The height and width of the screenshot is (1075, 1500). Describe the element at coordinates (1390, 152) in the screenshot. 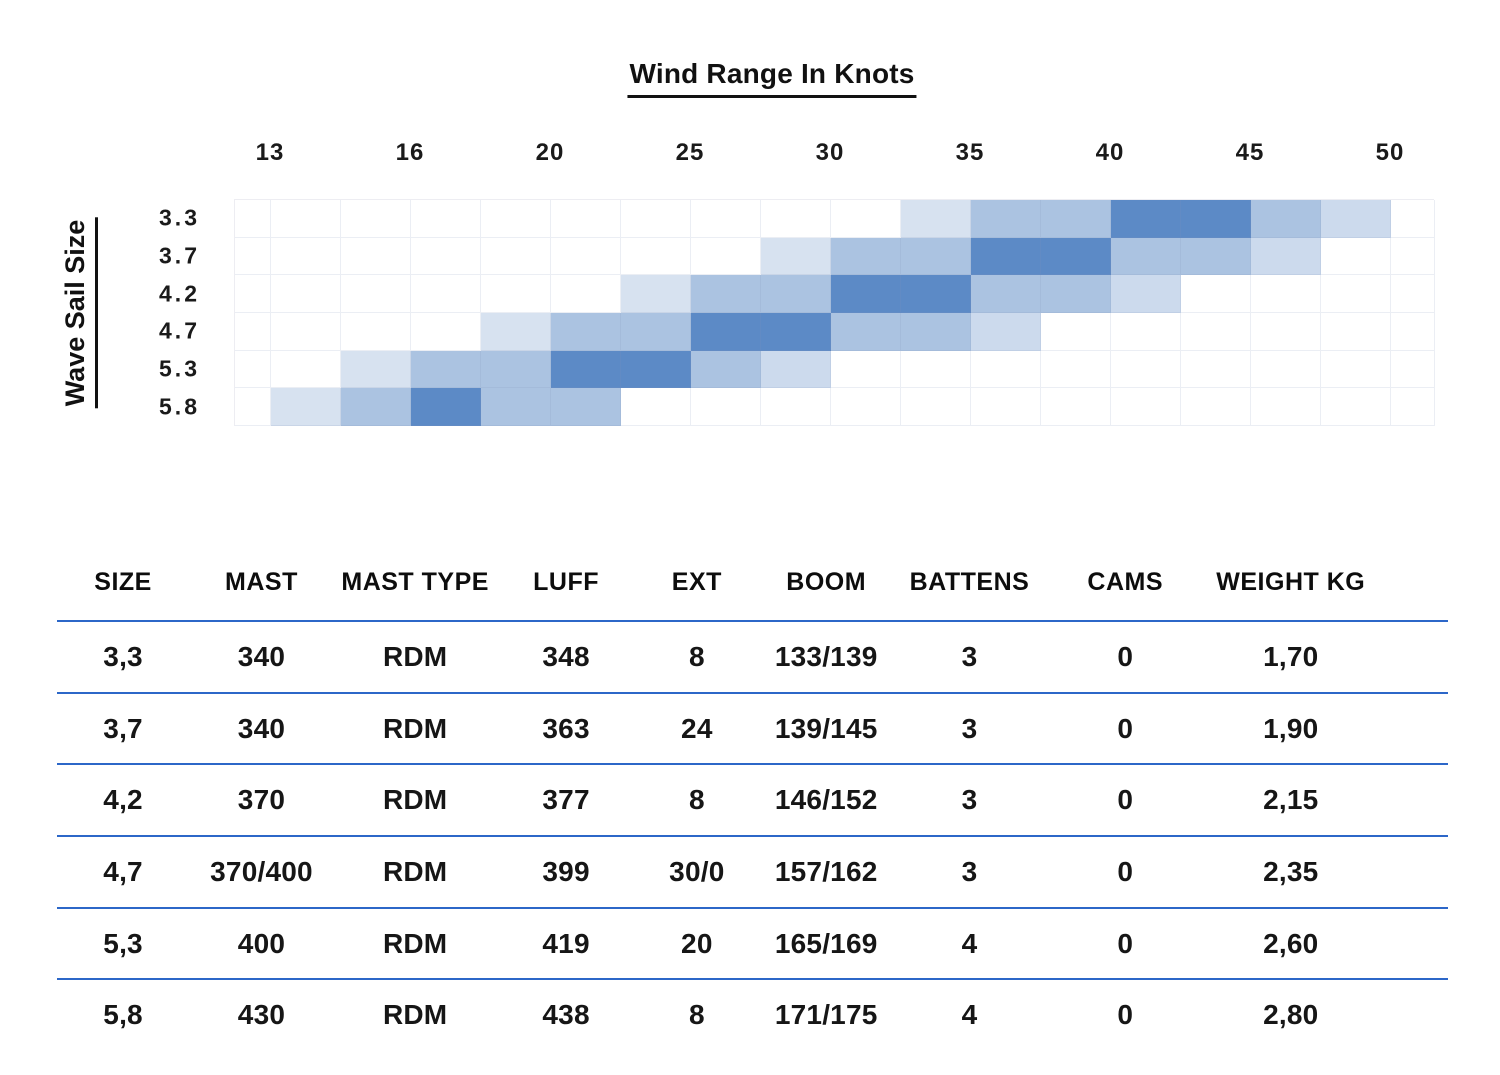

I see `x-tick-label: 50` at that location.